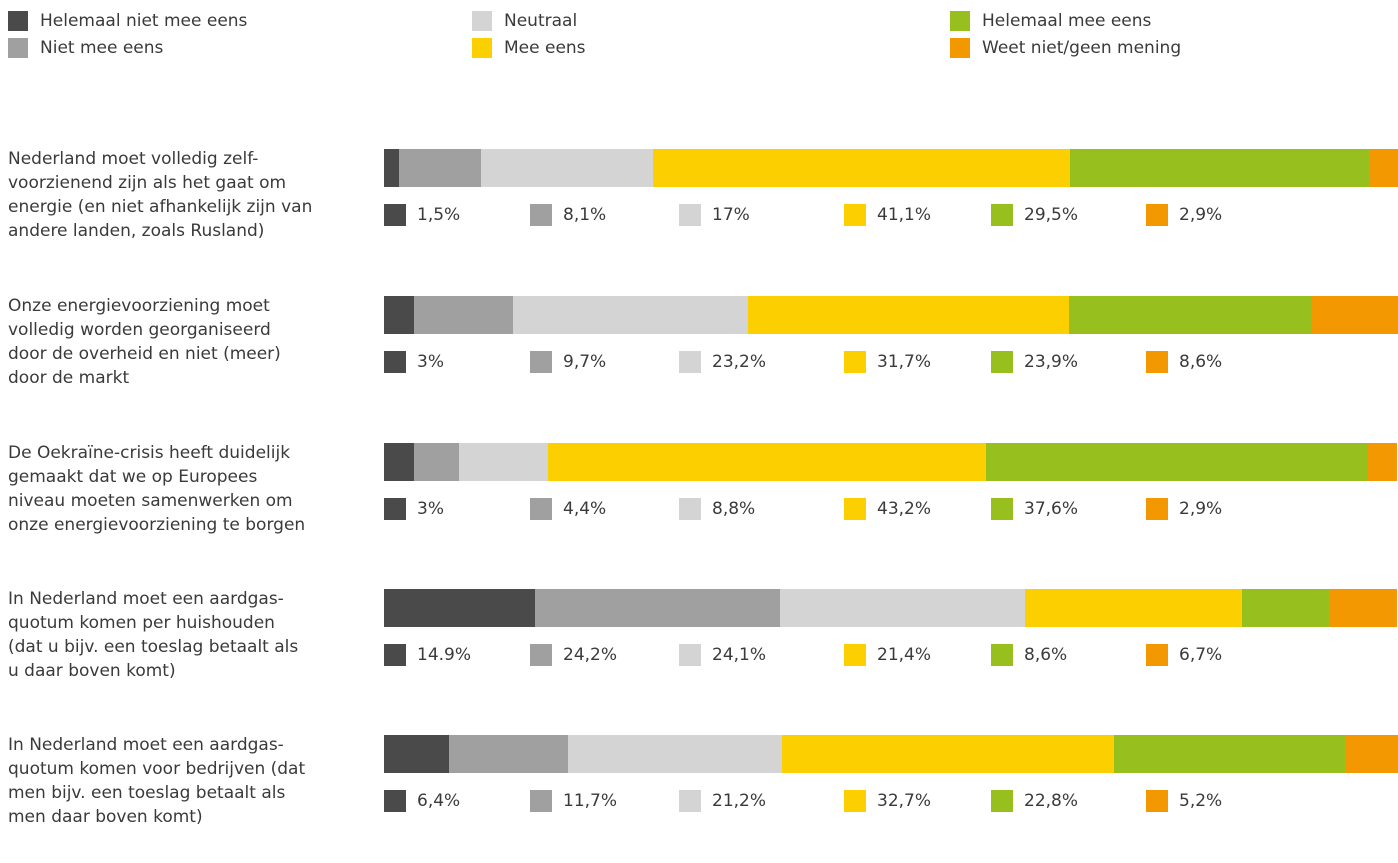  What do you see at coordinates (904, 215) in the screenshot?
I see `value-text: 41,1%` at bounding box center [904, 215].